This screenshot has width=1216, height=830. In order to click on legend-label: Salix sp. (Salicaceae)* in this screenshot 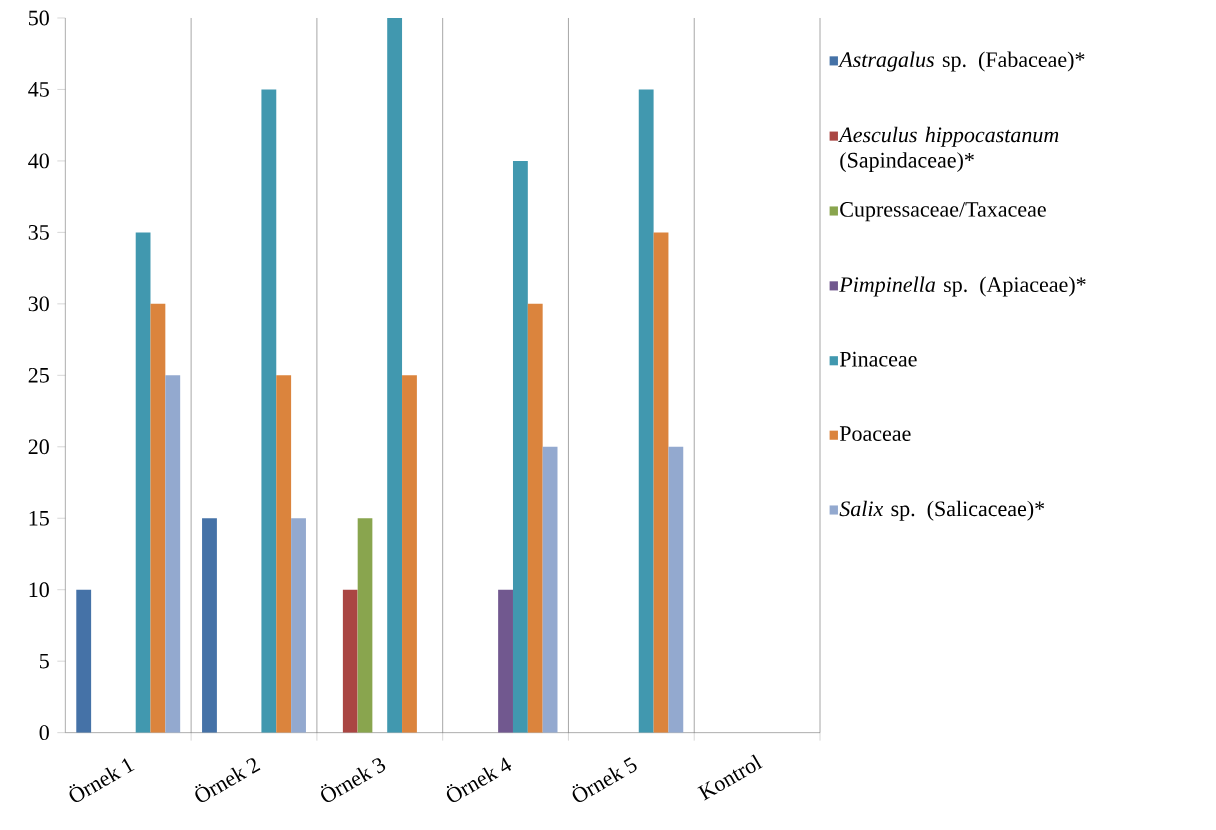, I will do `click(942, 510)`.